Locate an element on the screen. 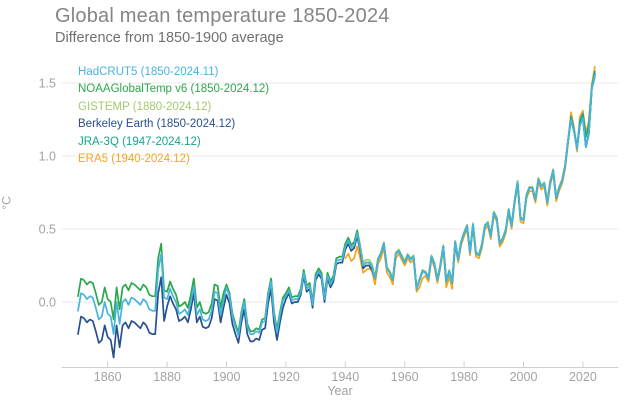 The width and height of the screenshot is (627, 412). legend-item-hadcrut5: HadCRUT5 (1850-2024.11) is located at coordinates (148, 72).